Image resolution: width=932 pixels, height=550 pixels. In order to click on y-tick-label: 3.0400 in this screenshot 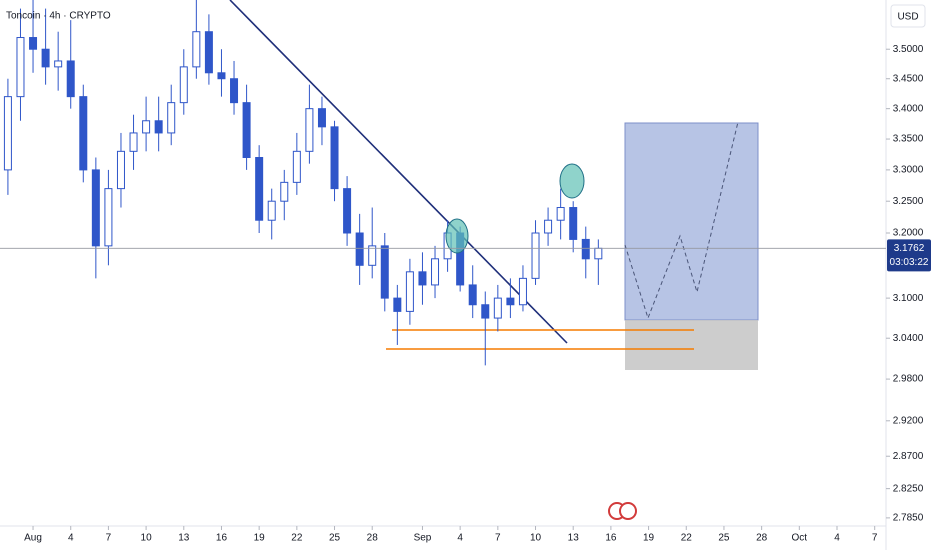, I will do `click(908, 338)`.